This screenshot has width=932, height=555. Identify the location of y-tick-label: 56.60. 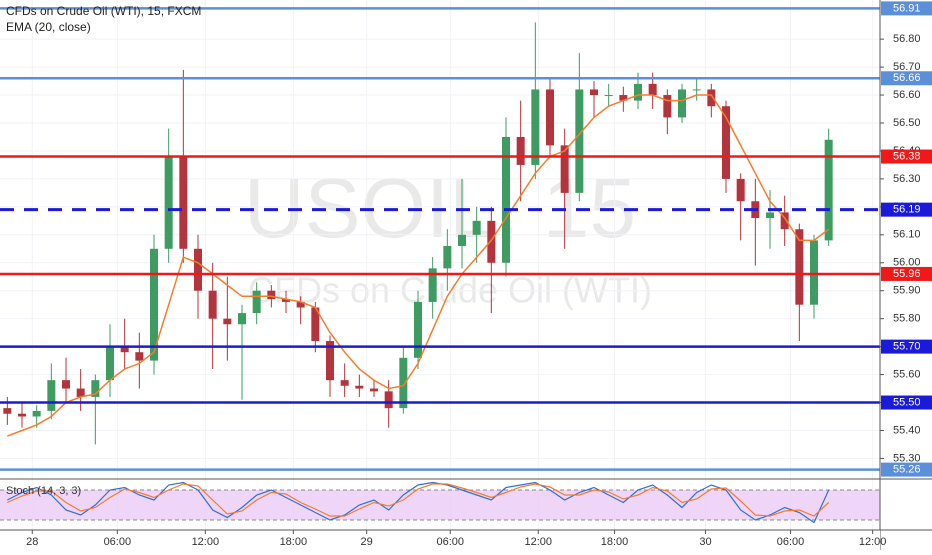
(907, 95).